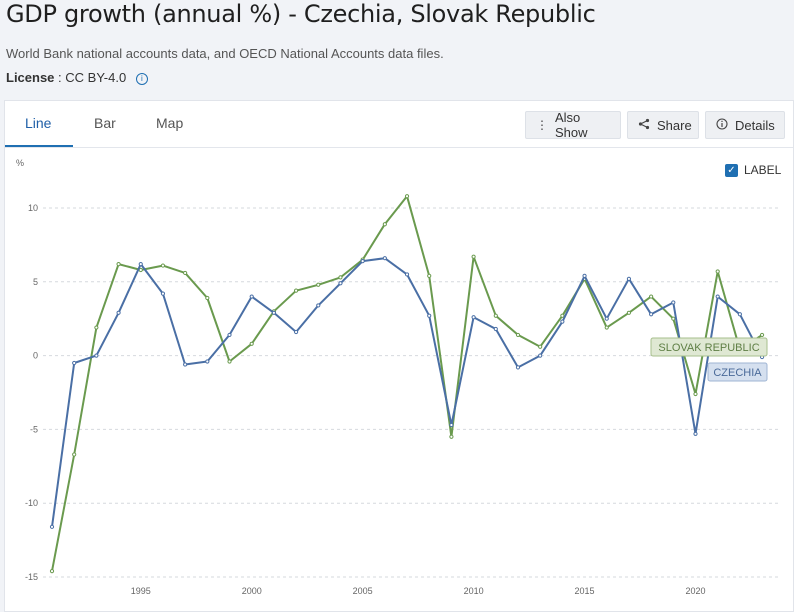 The image size is (794, 612). I want to click on details-button: Details, so click(745, 125).